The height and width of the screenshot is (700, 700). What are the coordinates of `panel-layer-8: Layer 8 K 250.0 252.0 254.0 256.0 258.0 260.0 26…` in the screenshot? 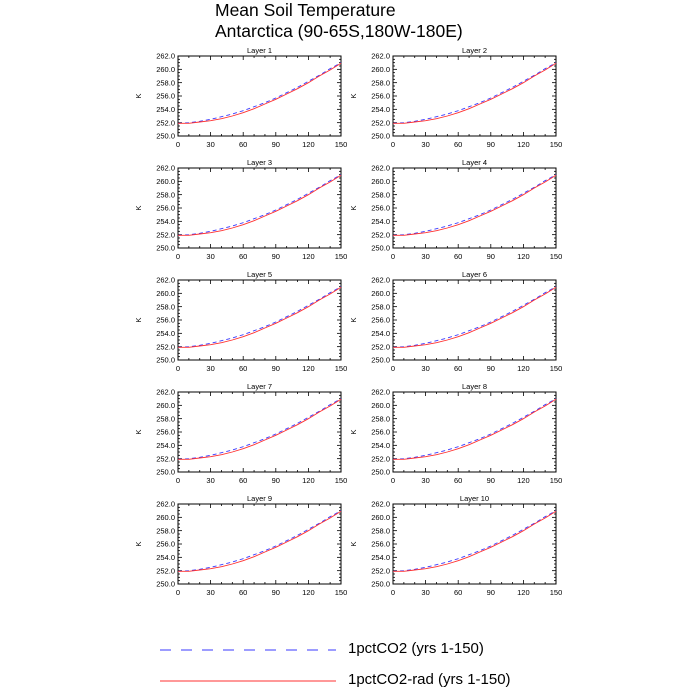 It's located at (455, 433).